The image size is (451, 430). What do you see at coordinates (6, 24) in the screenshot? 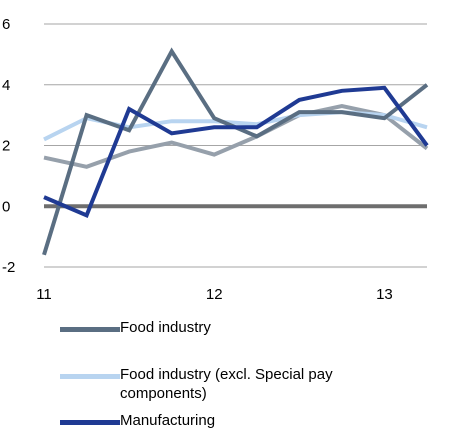
I see `y-tick-label: 6` at bounding box center [6, 24].